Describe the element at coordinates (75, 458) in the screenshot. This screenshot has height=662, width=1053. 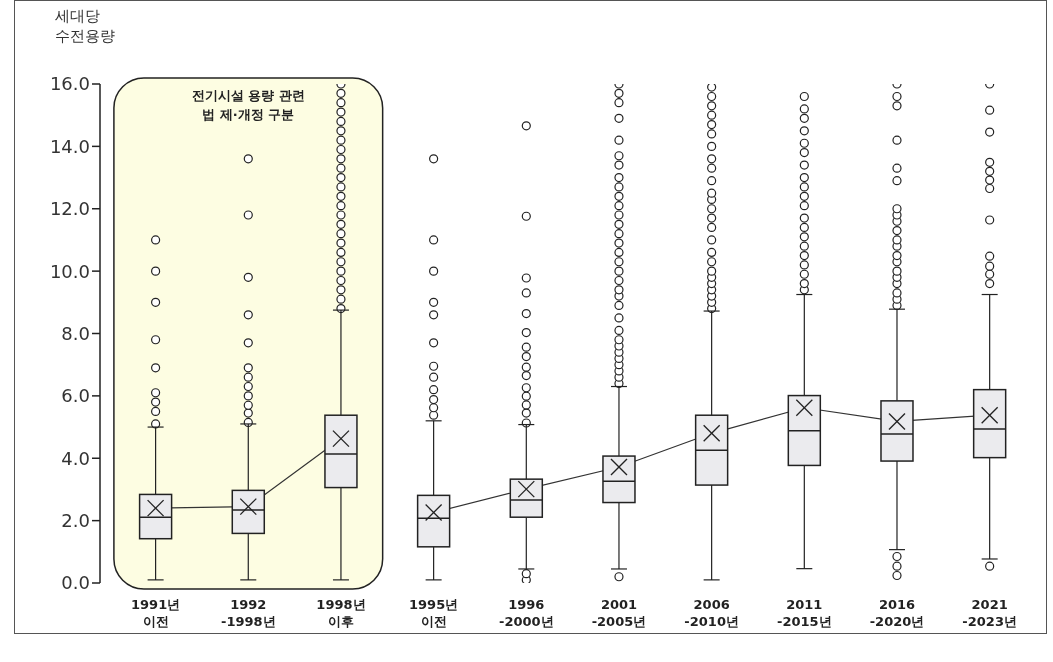
I see `y-tick-label: 4.0` at that location.